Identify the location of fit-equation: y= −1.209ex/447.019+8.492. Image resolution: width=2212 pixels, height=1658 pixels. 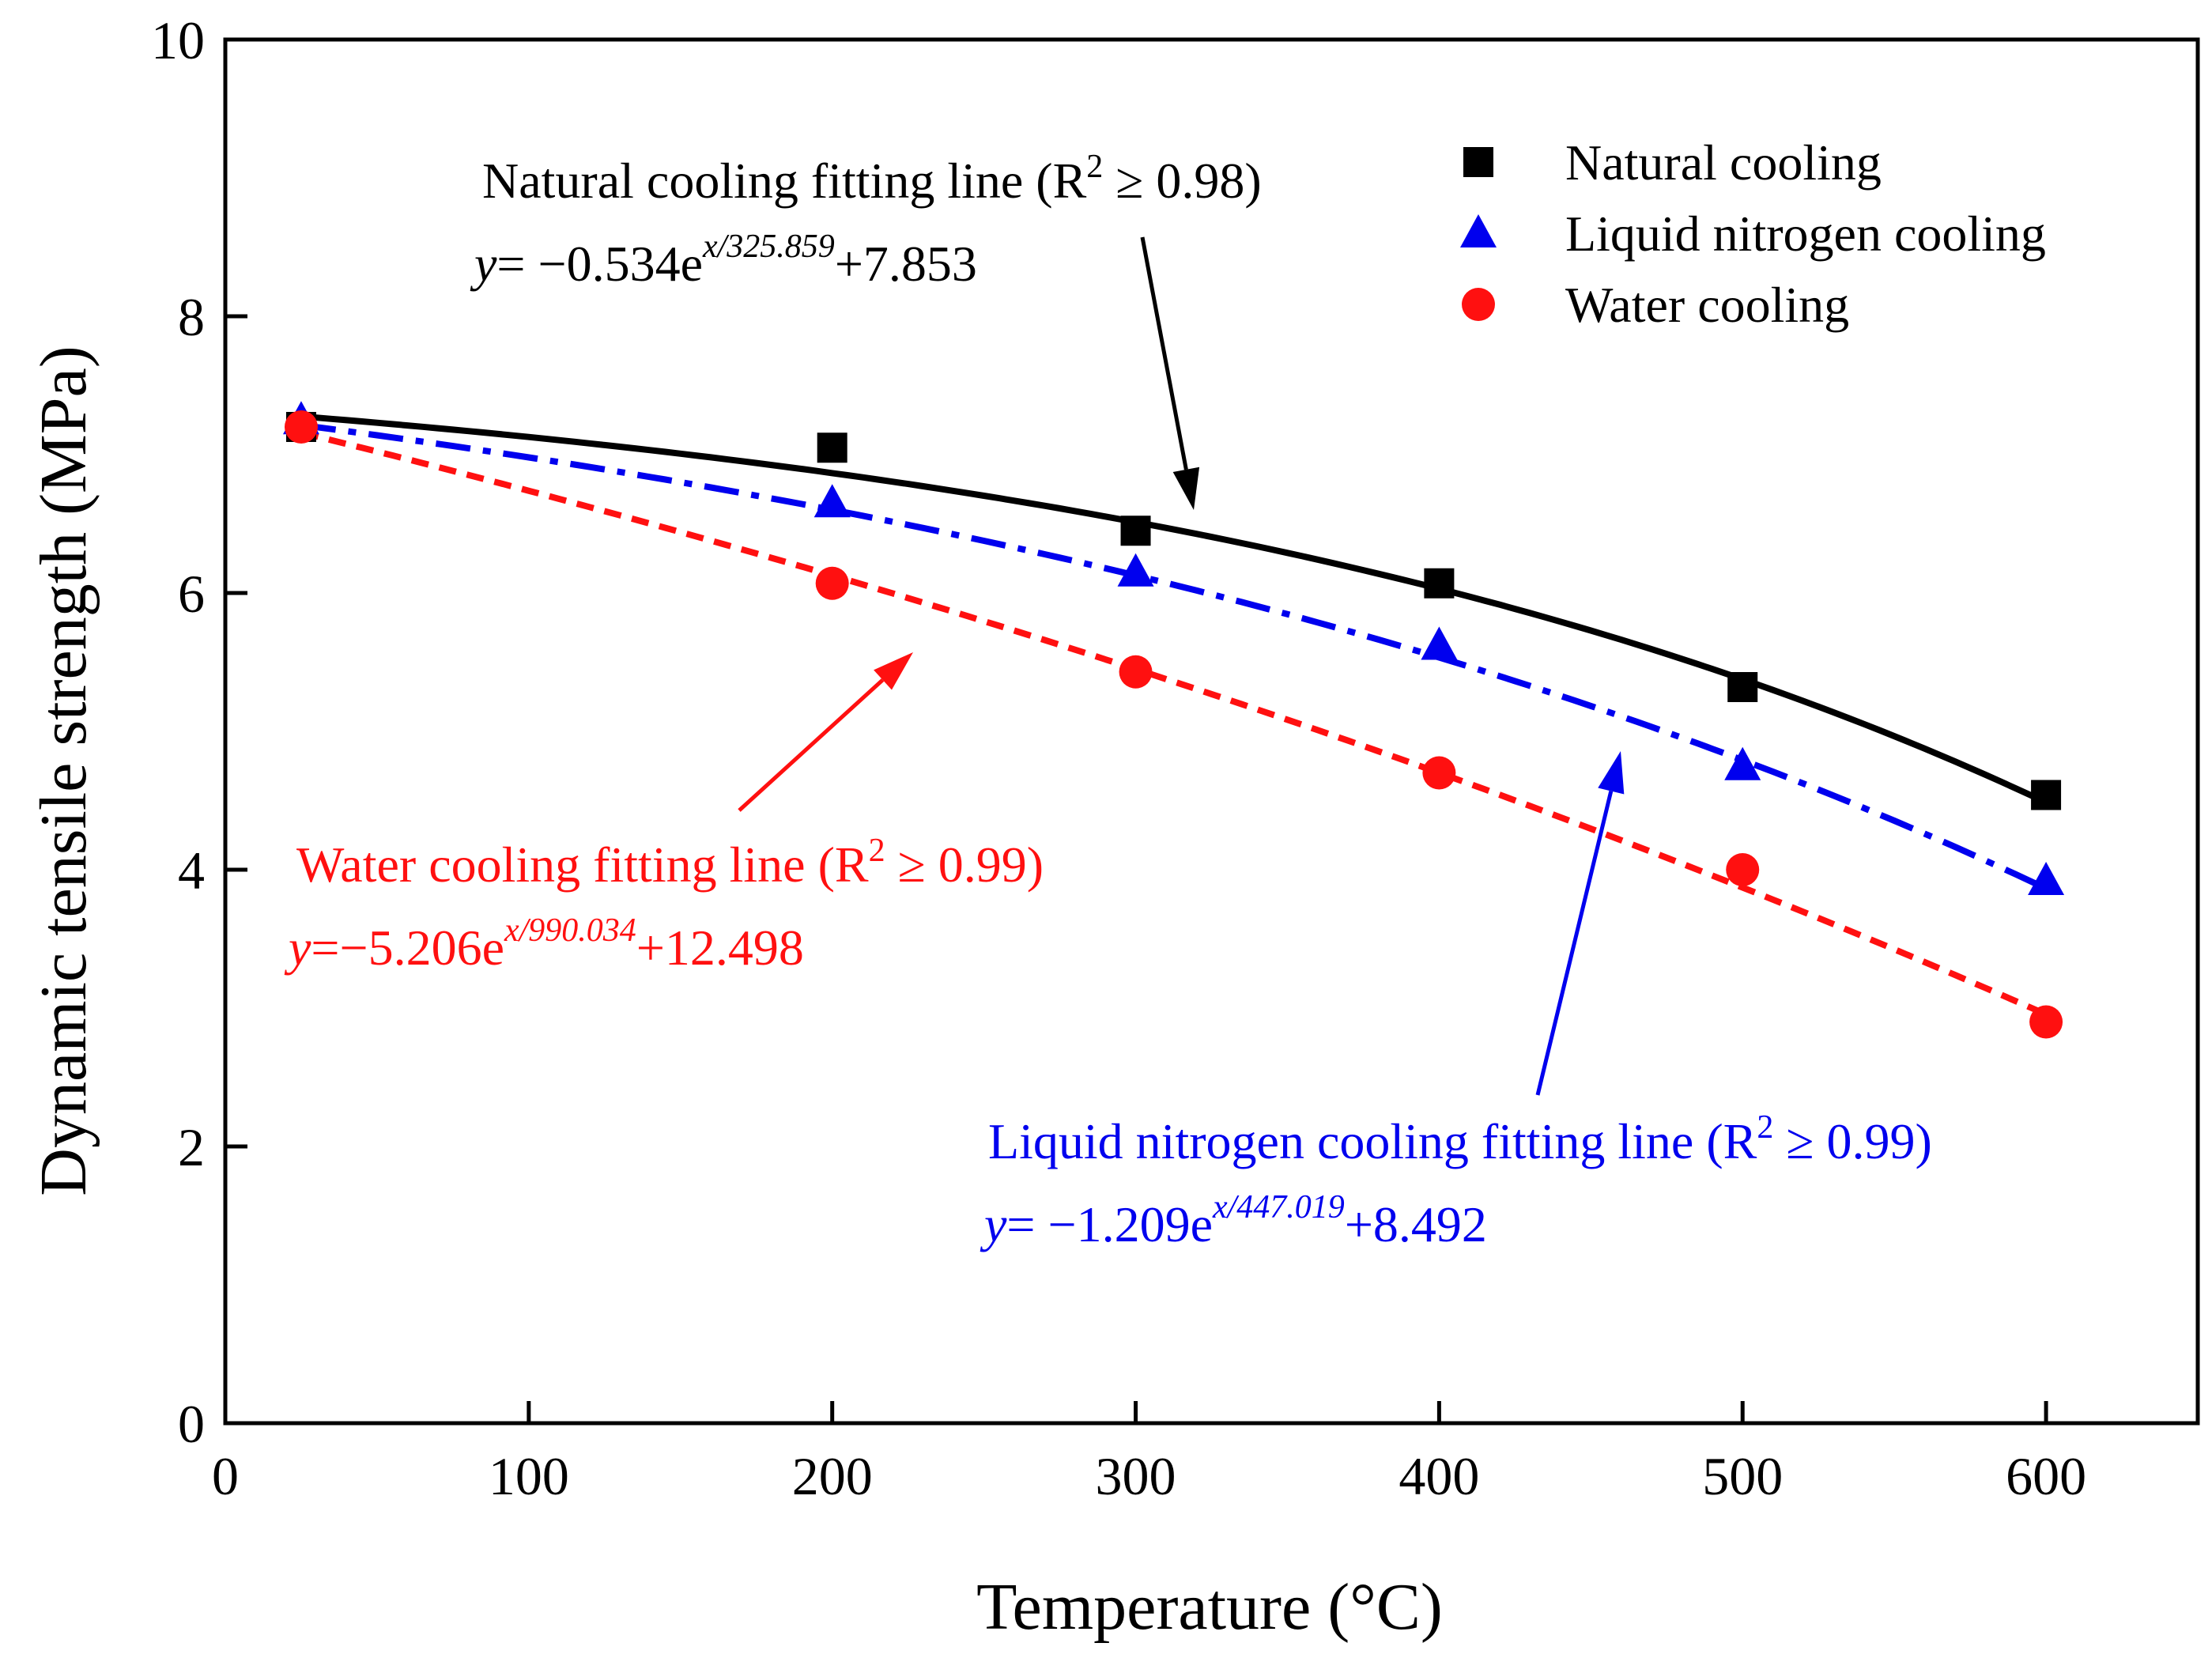
(1233, 1221).